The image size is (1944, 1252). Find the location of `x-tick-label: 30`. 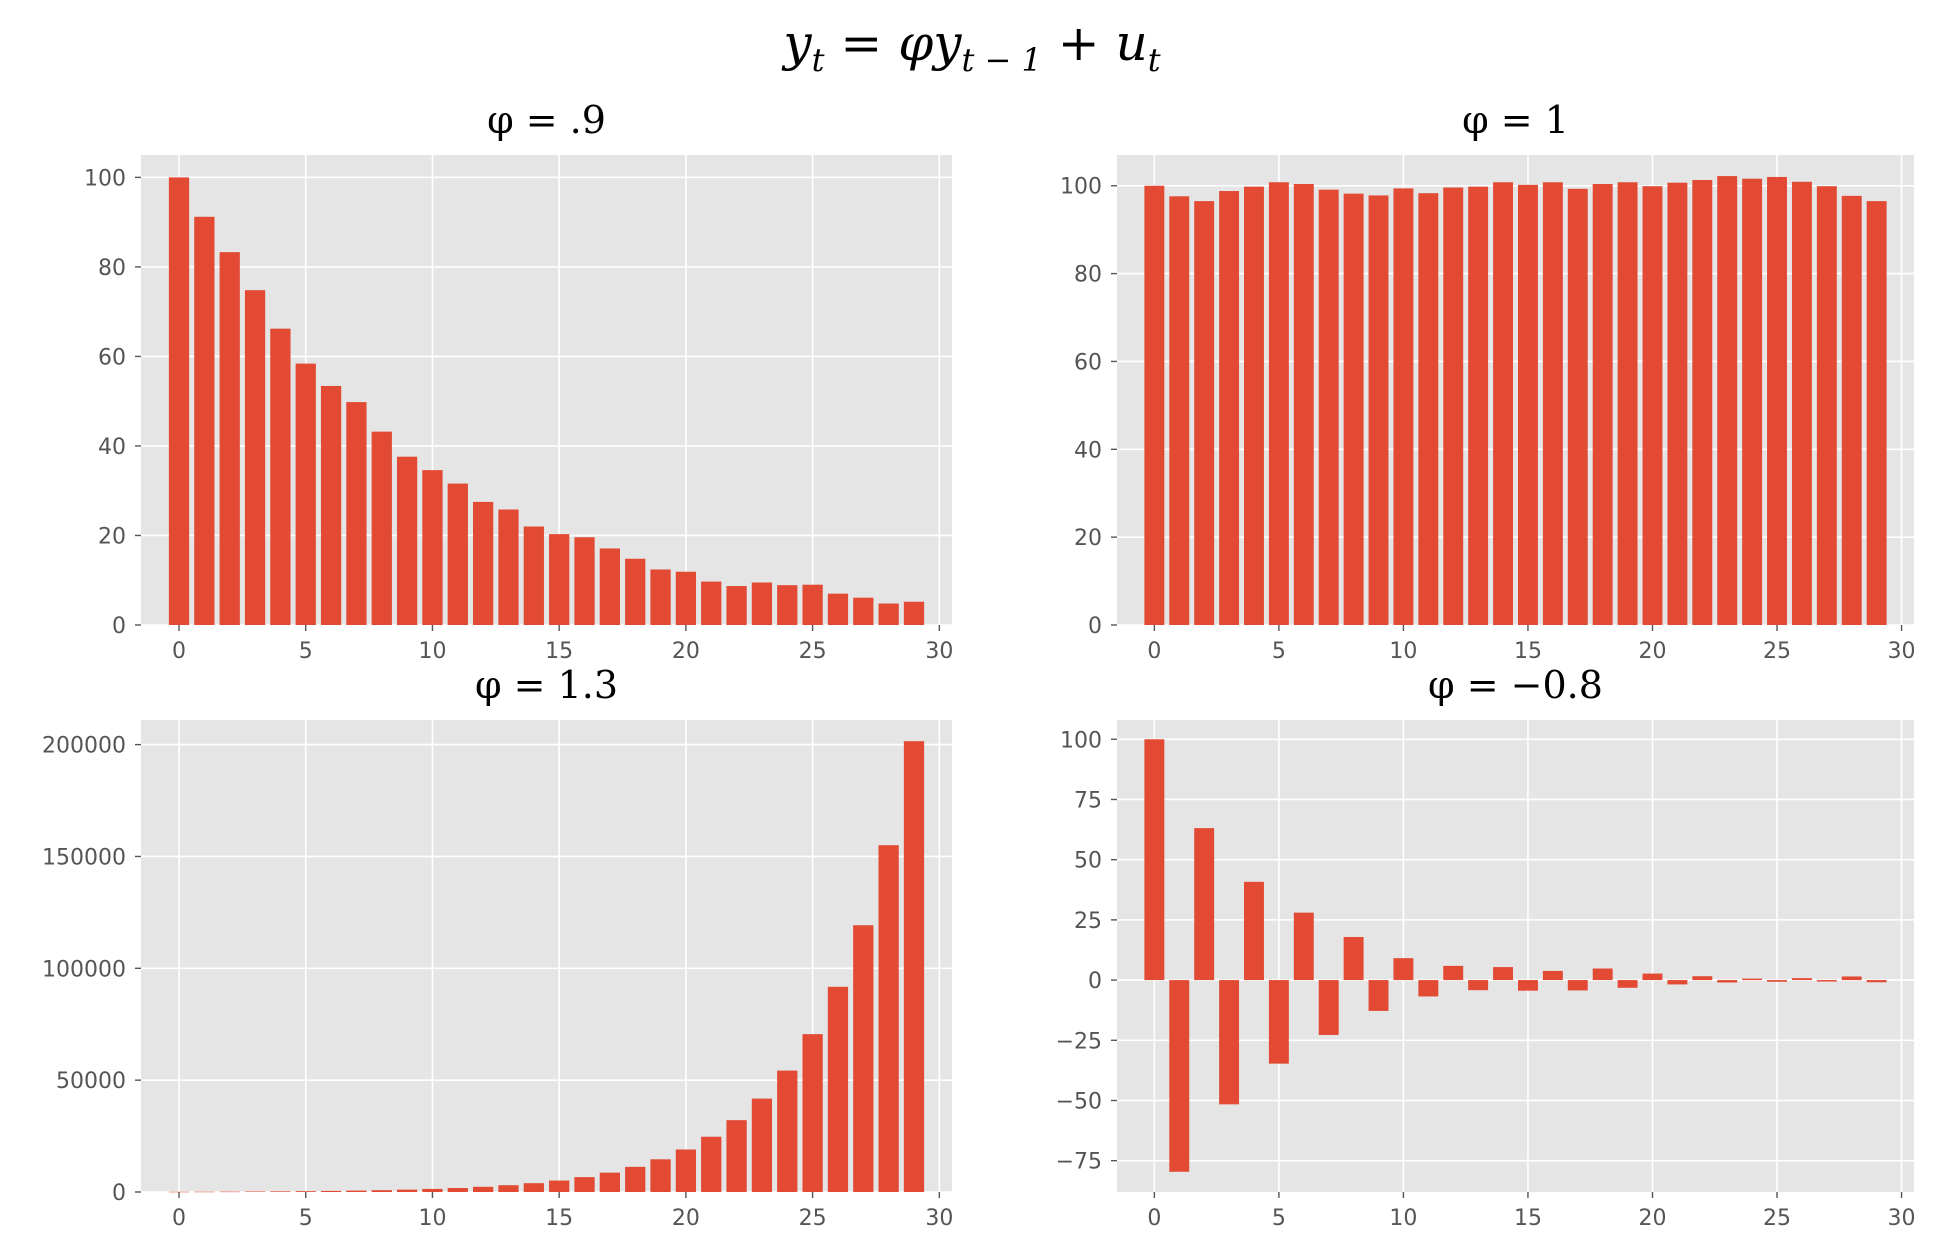

x-tick-label: 30 is located at coordinates (939, 1218).